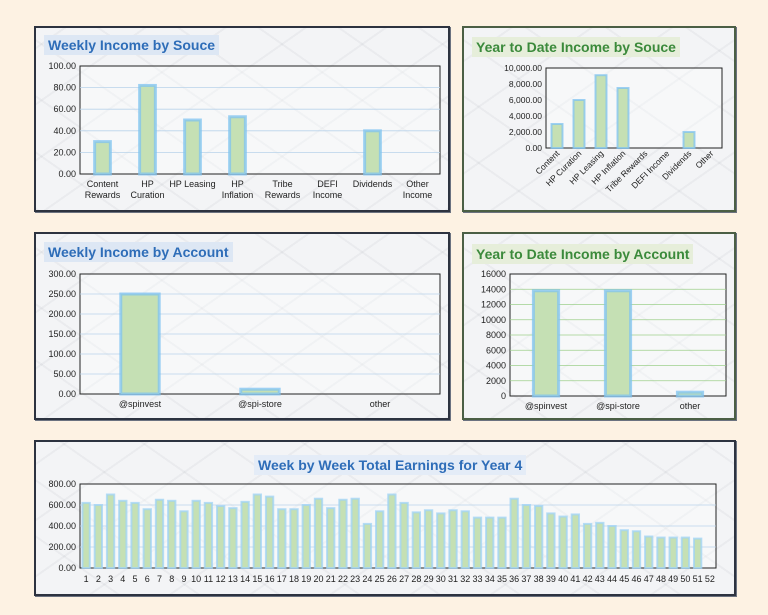  What do you see at coordinates (496, 366) in the screenshot?
I see `y-tick-label: 4000` at bounding box center [496, 366].